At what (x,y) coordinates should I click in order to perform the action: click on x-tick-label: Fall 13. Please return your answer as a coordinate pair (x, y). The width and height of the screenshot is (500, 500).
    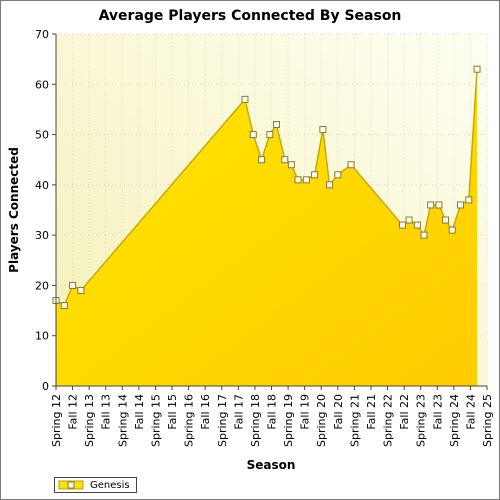
    Looking at the image, I should click on (106, 412).